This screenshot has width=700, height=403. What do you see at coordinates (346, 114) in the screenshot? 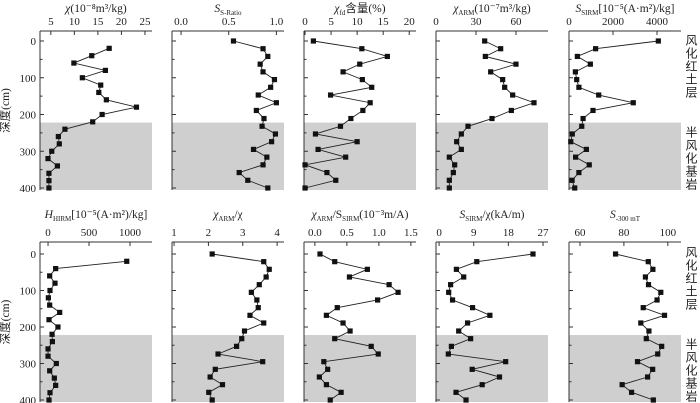
I see `series-line` at bounding box center [346, 114].